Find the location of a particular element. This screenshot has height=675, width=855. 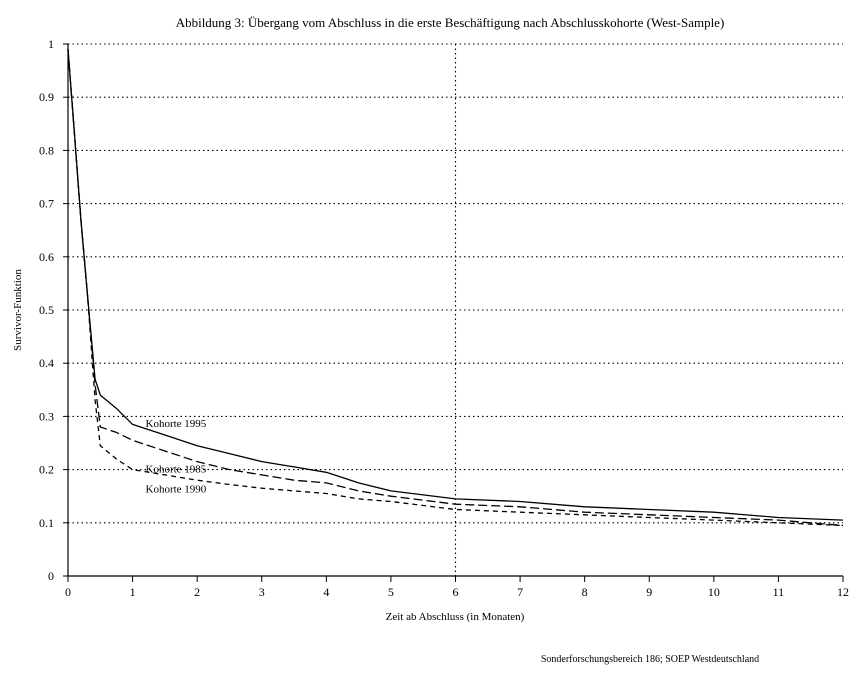

x-tick-label: 10 is located at coordinates (714, 592).